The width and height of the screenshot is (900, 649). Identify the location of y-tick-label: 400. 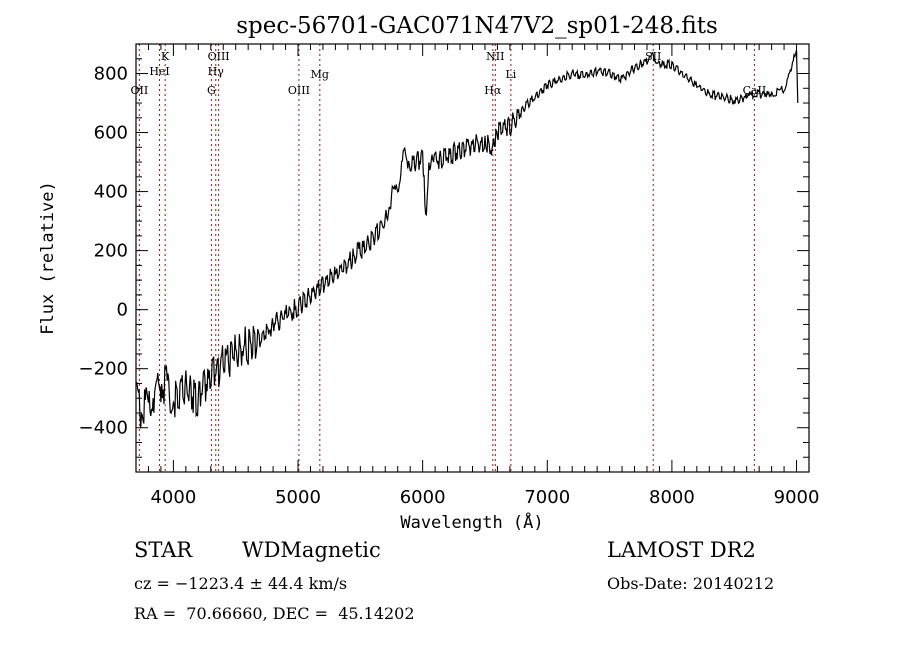
(111, 192).